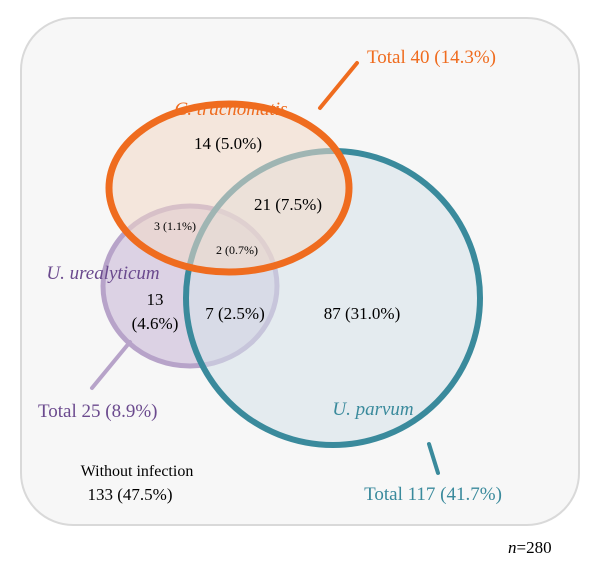 The image size is (600, 567). Describe the element at coordinates (338, 85) in the screenshot. I see `ct-leader-line` at that location.